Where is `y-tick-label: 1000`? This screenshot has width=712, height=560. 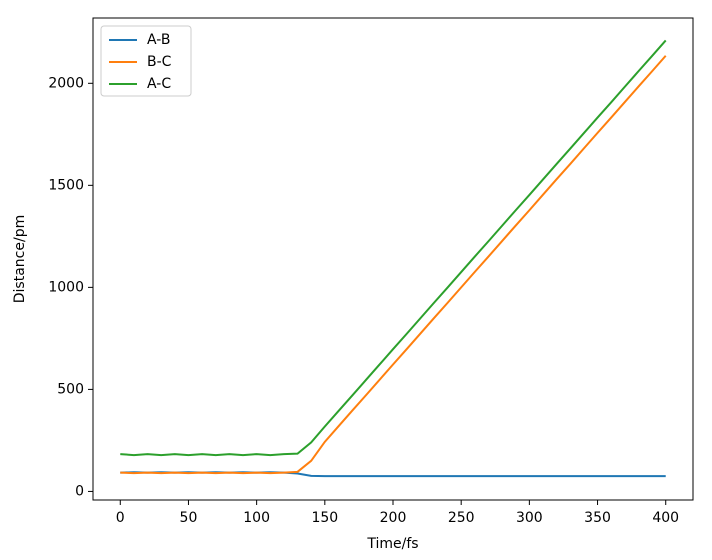
y-tick-label: 1000 is located at coordinates (66, 287).